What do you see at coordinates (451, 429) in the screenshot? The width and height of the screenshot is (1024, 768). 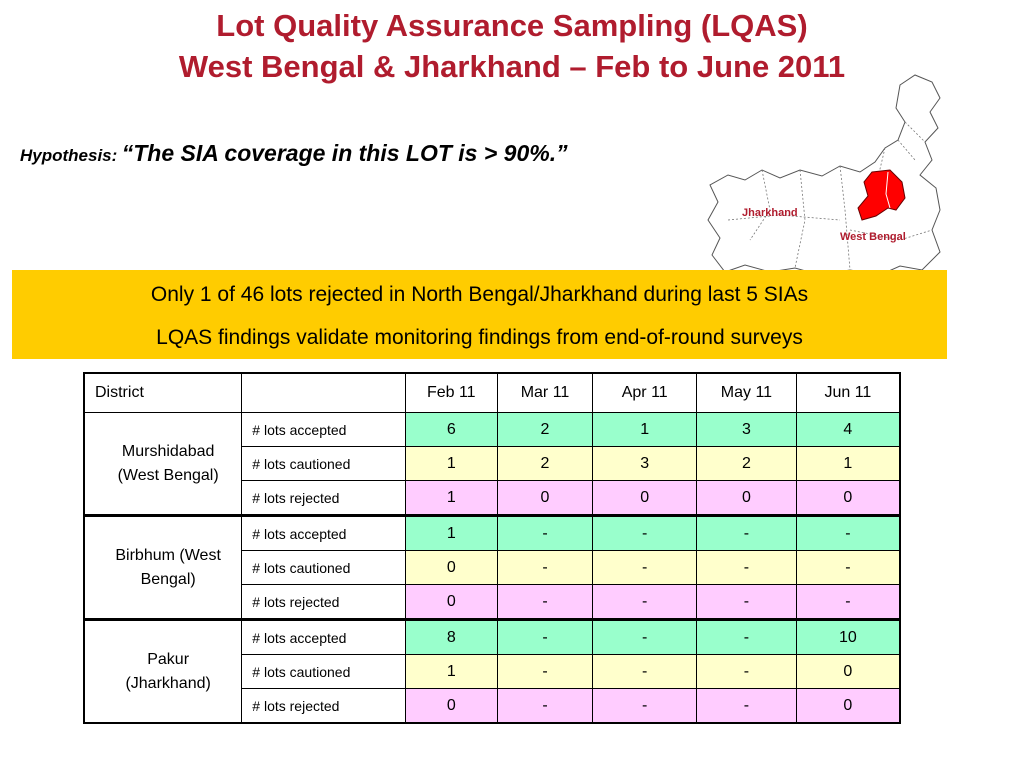 I see `value-cell: 6` at bounding box center [451, 429].